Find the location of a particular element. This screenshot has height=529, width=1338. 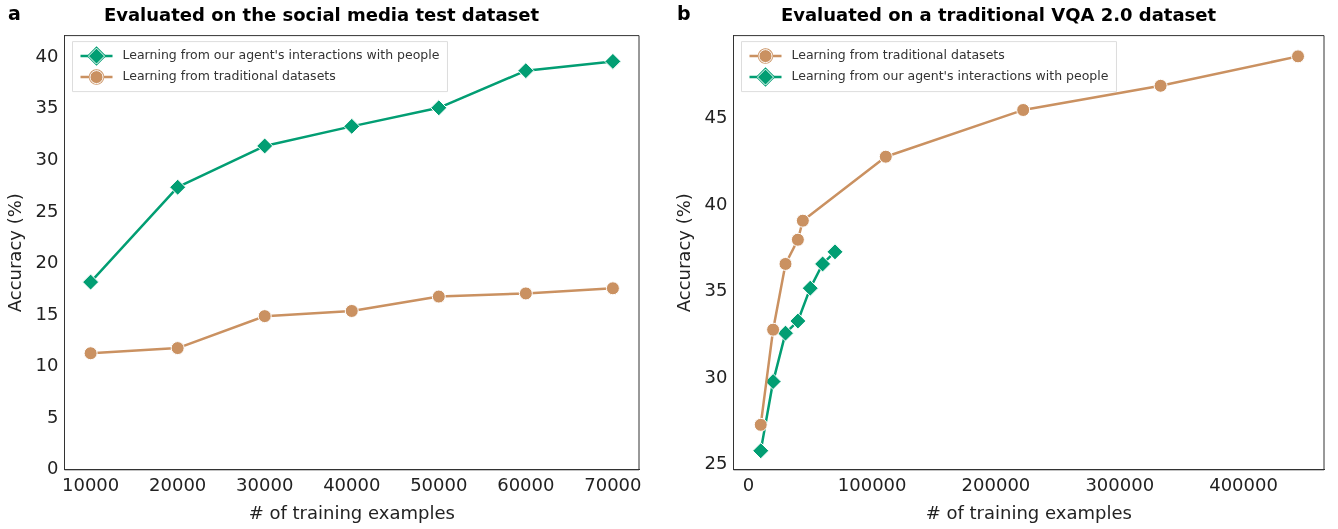

x-tick-label: 60000 is located at coordinates (526, 485).